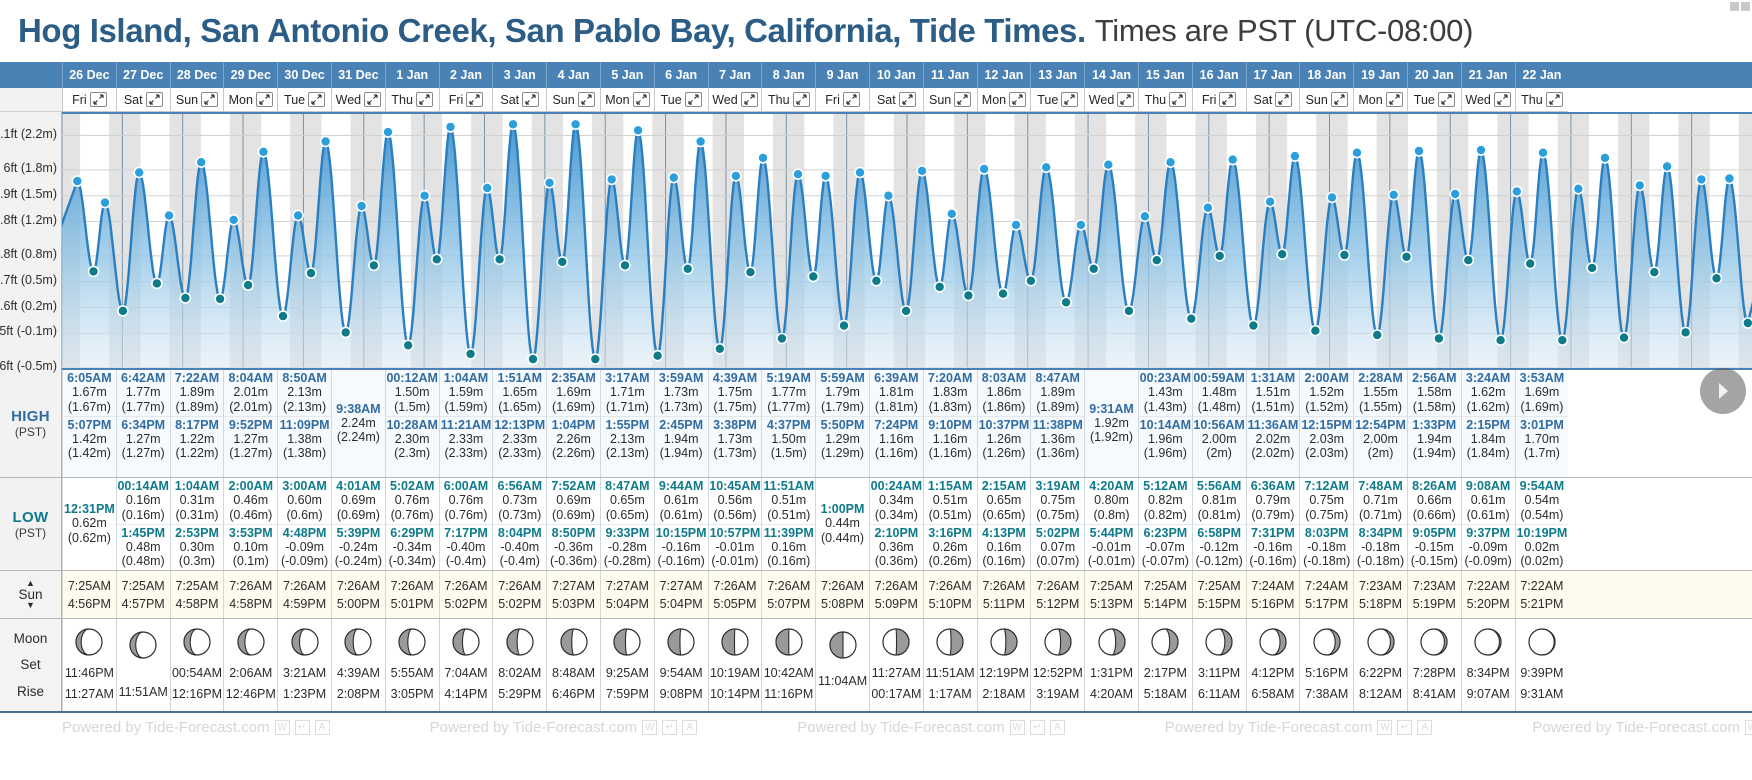 The height and width of the screenshot is (780, 1752). I want to click on date-header-cell: 16 Jan, so click(1218, 75).